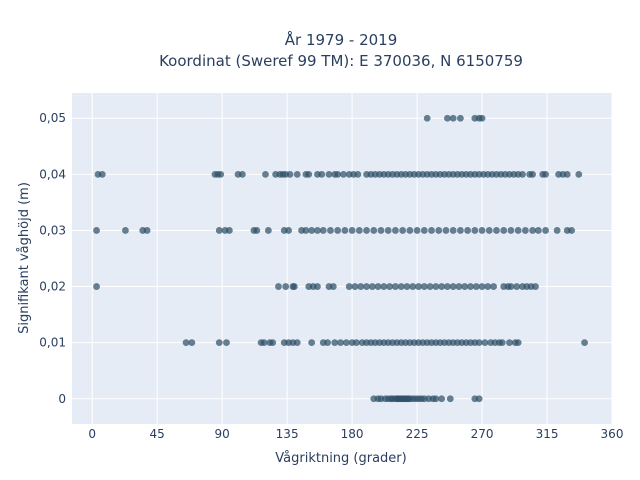 This screenshot has height=480, width=640. I want to click on y-tick-label: 0,02, so click(52, 287).